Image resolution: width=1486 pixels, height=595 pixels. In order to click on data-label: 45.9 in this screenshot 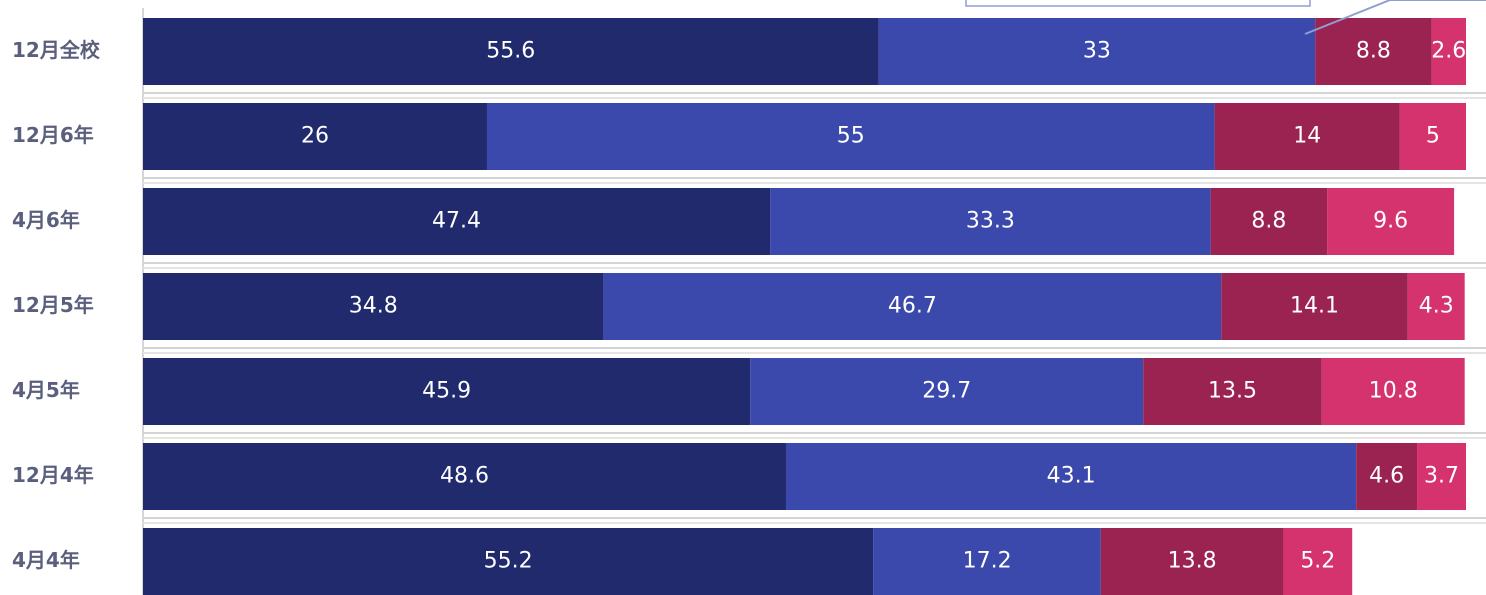, I will do `click(446, 391)`.